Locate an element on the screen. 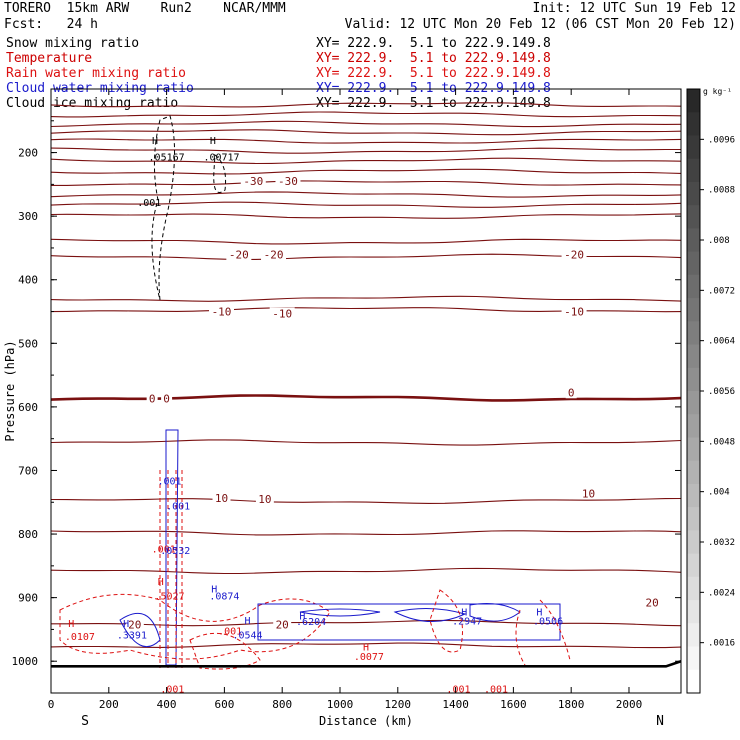 This screenshot has width=740, height=740. x-tick-label: 0 is located at coordinates (51, 704).